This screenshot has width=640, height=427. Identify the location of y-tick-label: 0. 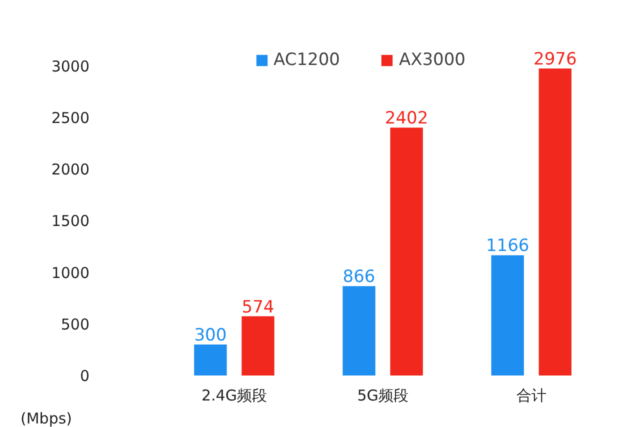
(85, 376).